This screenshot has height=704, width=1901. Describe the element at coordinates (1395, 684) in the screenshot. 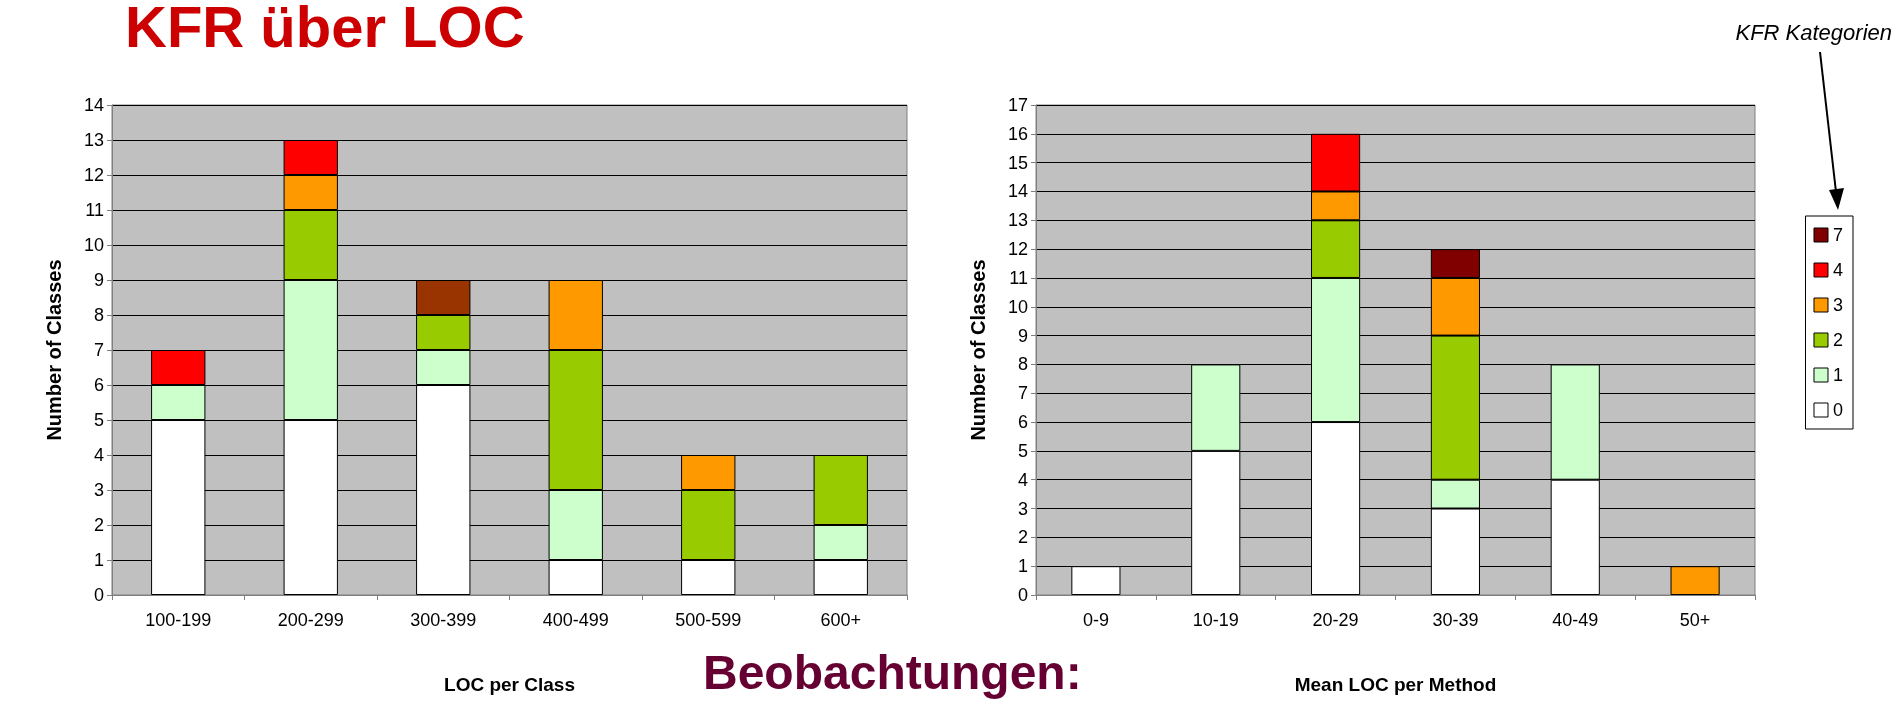

I see `x-axis-title: Mean LOC per Method` at that location.